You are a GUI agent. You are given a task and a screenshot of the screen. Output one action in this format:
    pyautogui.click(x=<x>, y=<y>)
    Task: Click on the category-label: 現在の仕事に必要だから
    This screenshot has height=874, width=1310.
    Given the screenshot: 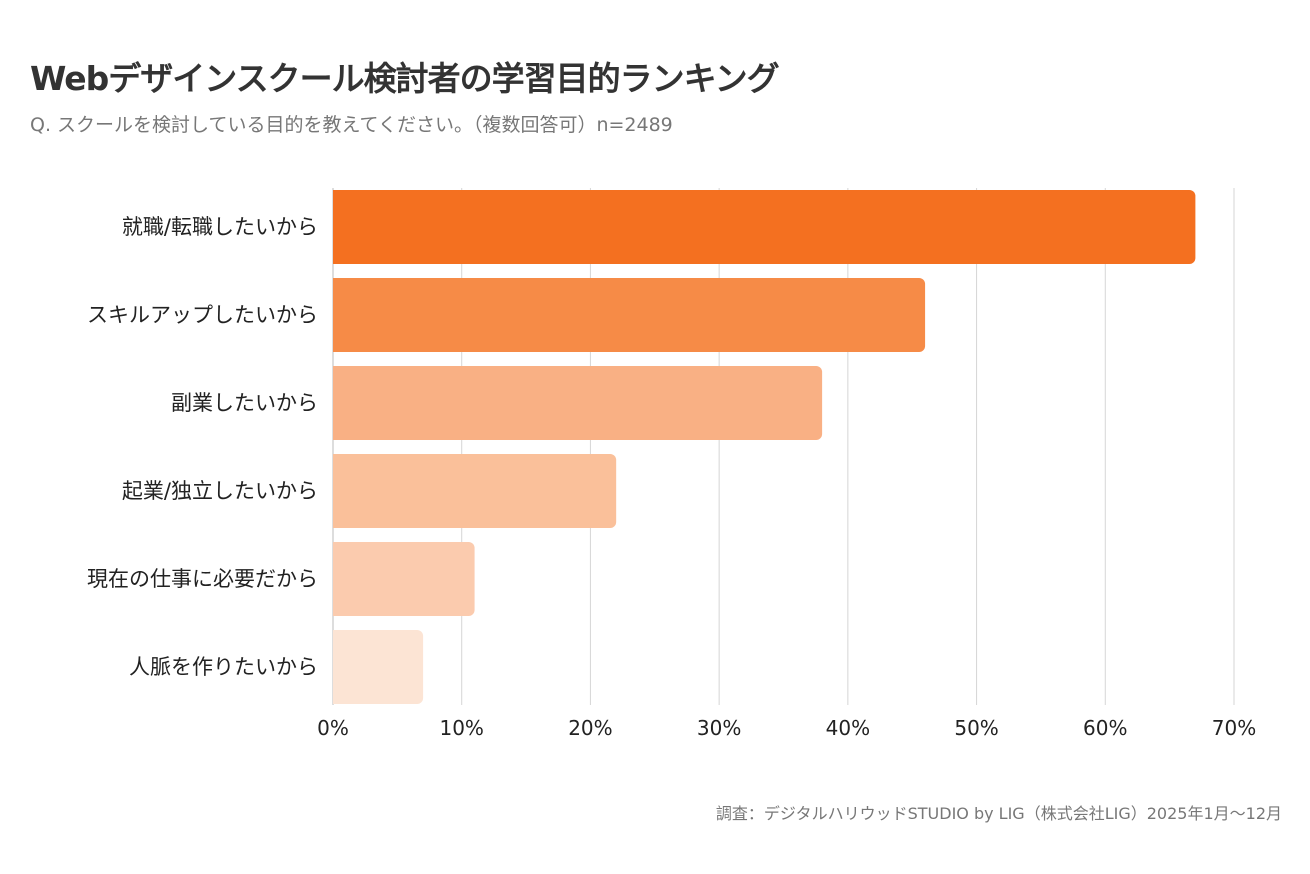 What is the action you would take?
    pyautogui.click(x=202, y=579)
    